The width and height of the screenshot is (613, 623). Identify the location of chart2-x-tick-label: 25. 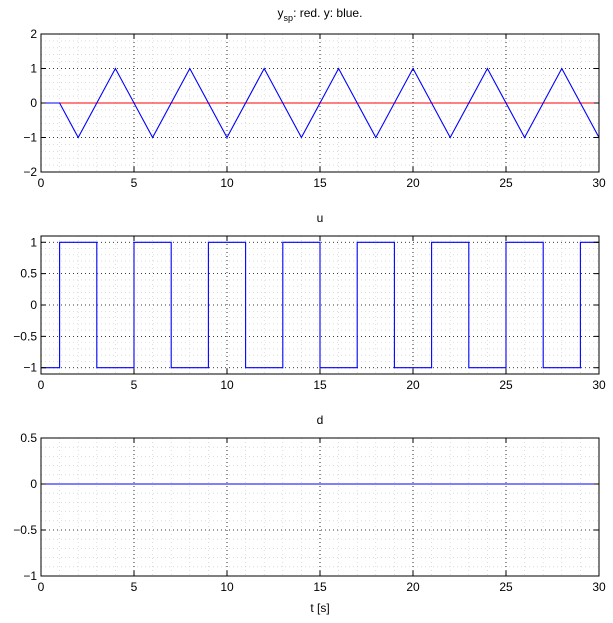
(506, 385).